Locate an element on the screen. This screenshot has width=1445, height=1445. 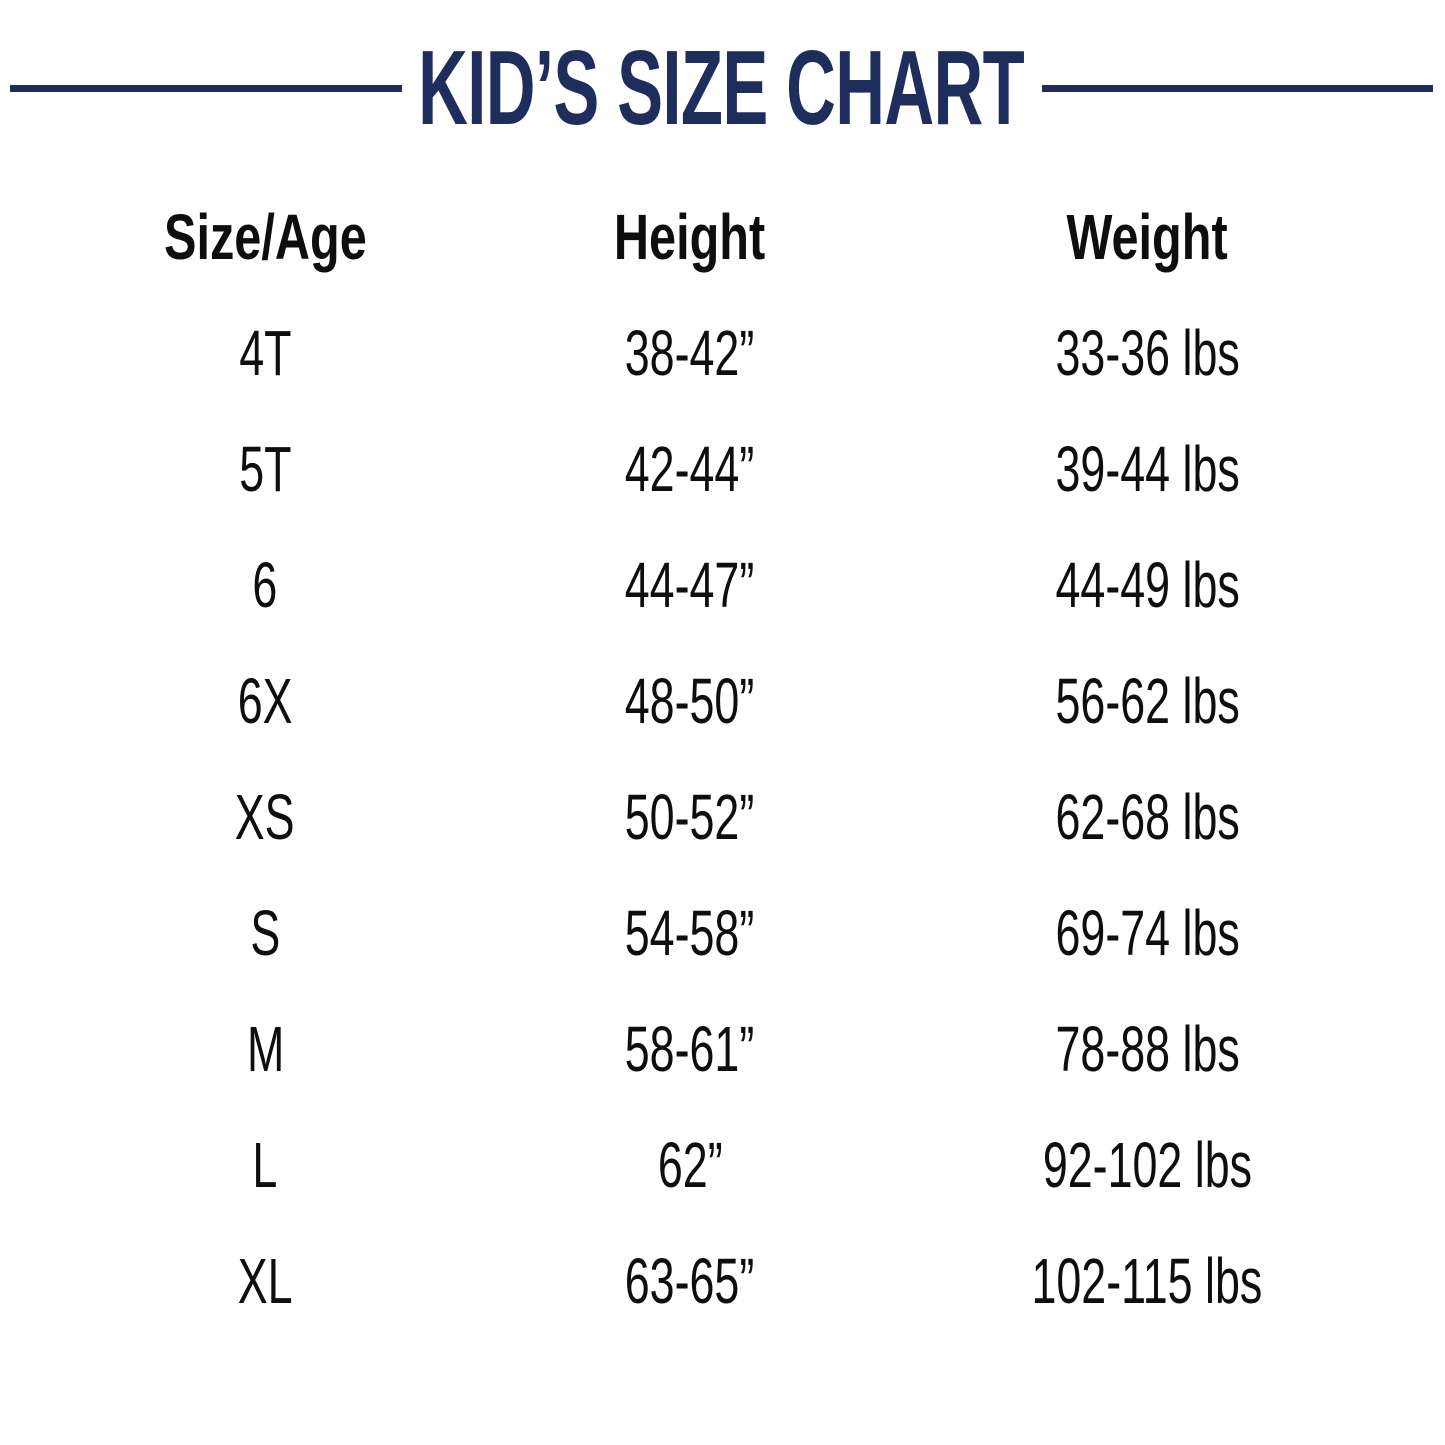
size-value: 6X is located at coordinates (265, 701).